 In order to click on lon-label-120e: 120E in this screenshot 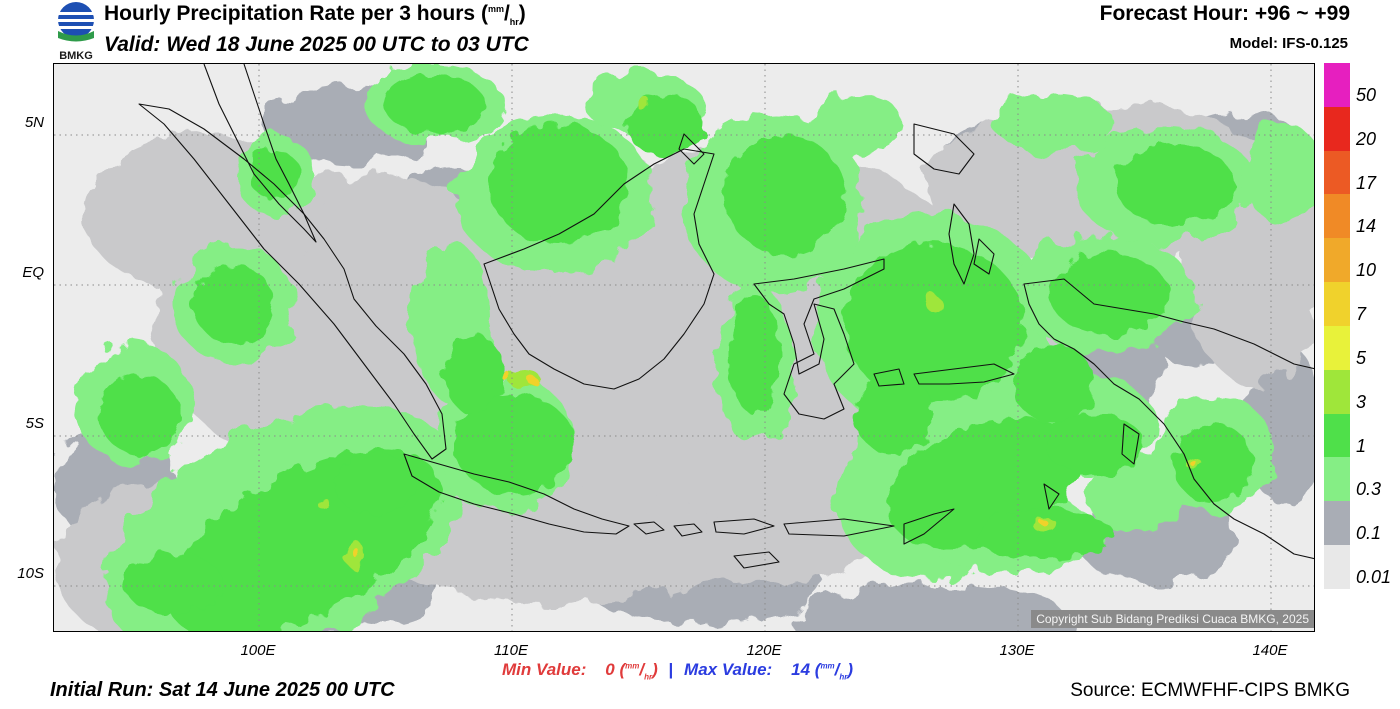, I will do `click(764, 650)`.